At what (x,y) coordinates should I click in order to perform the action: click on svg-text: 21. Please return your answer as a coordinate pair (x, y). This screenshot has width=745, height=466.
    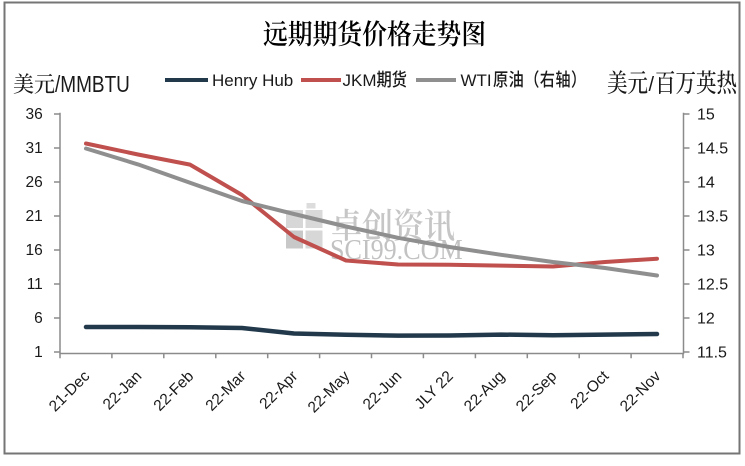
    Looking at the image, I should click on (34, 216).